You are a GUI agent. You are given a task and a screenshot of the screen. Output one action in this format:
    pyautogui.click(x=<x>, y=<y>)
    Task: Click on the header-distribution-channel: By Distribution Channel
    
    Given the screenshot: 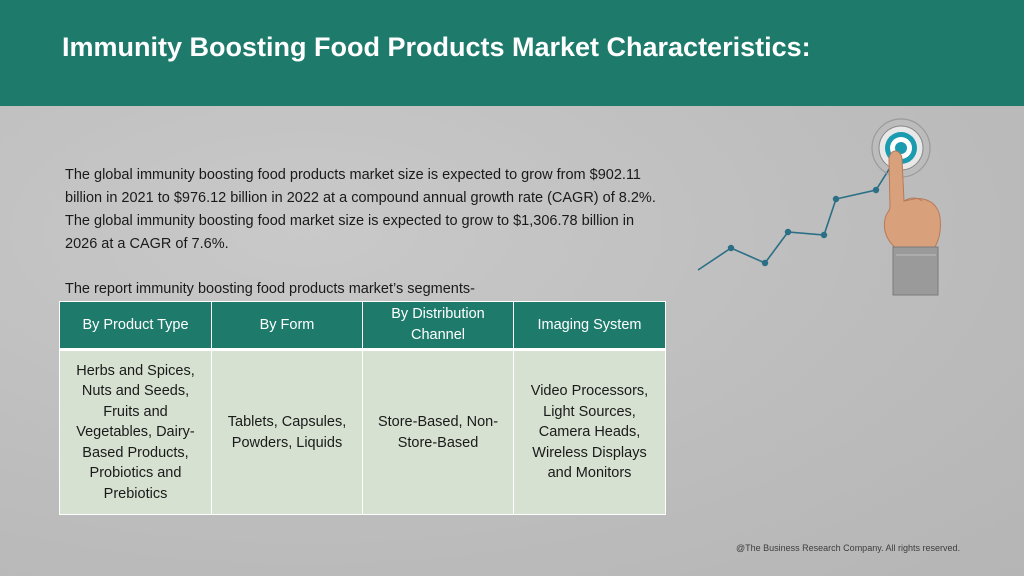 What is the action you would take?
    pyautogui.click(x=438, y=325)
    